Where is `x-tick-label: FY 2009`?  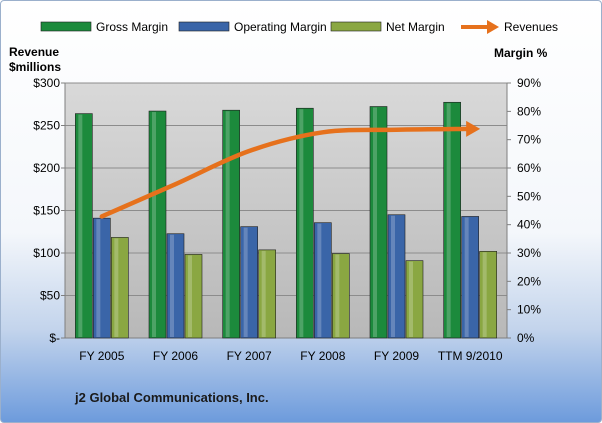
x-tick-label: FY 2009 is located at coordinates (396, 356).